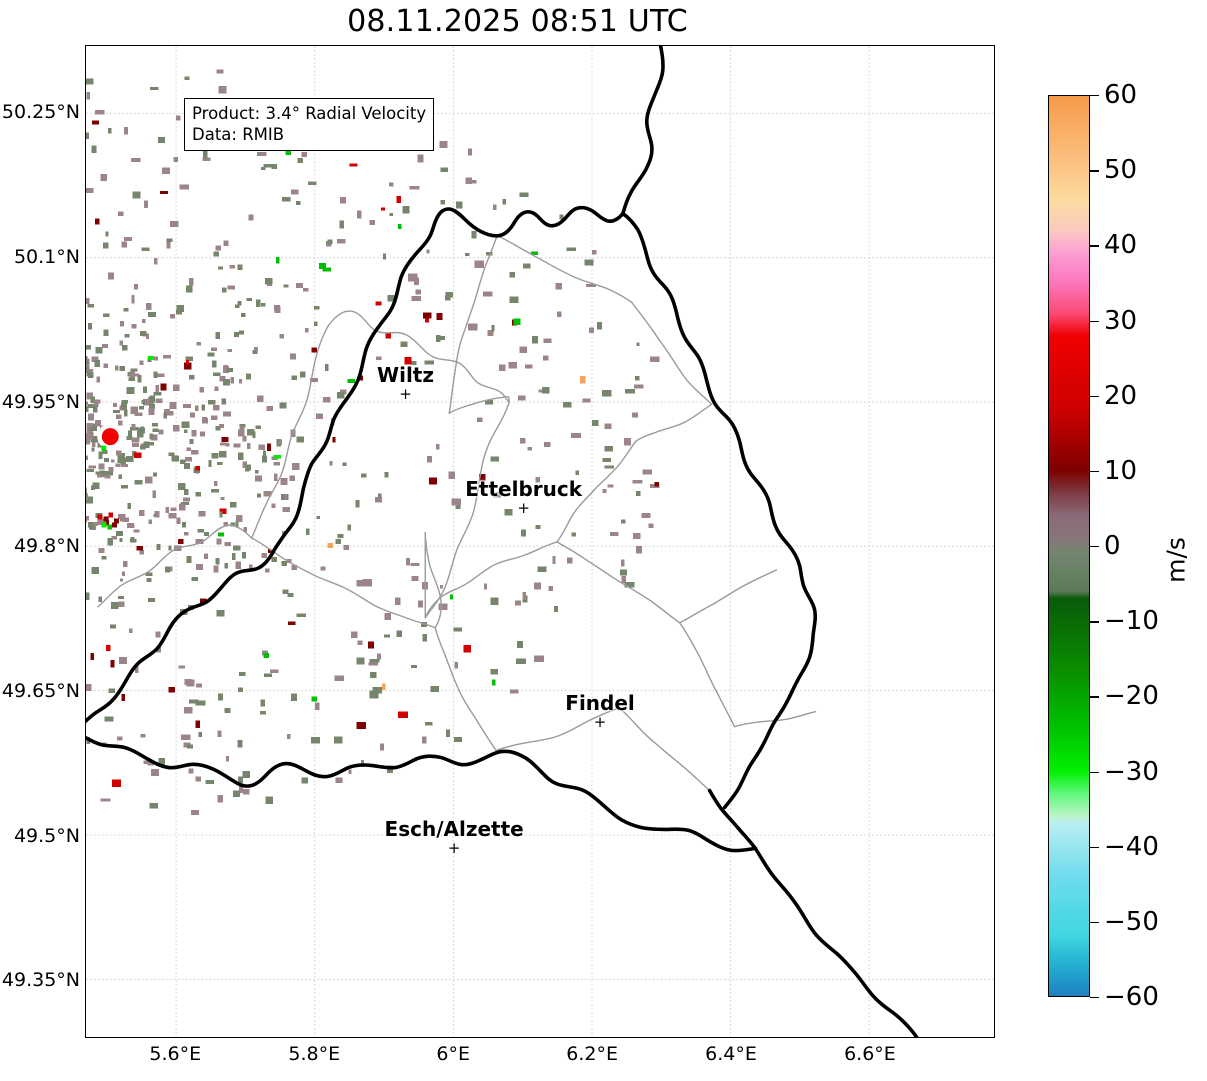 The width and height of the screenshot is (1207, 1081). What do you see at coordinates (1131, 921) in the screenshot?
I see `colorbar-tick-label: −50` at bounding box center [1131, 921].